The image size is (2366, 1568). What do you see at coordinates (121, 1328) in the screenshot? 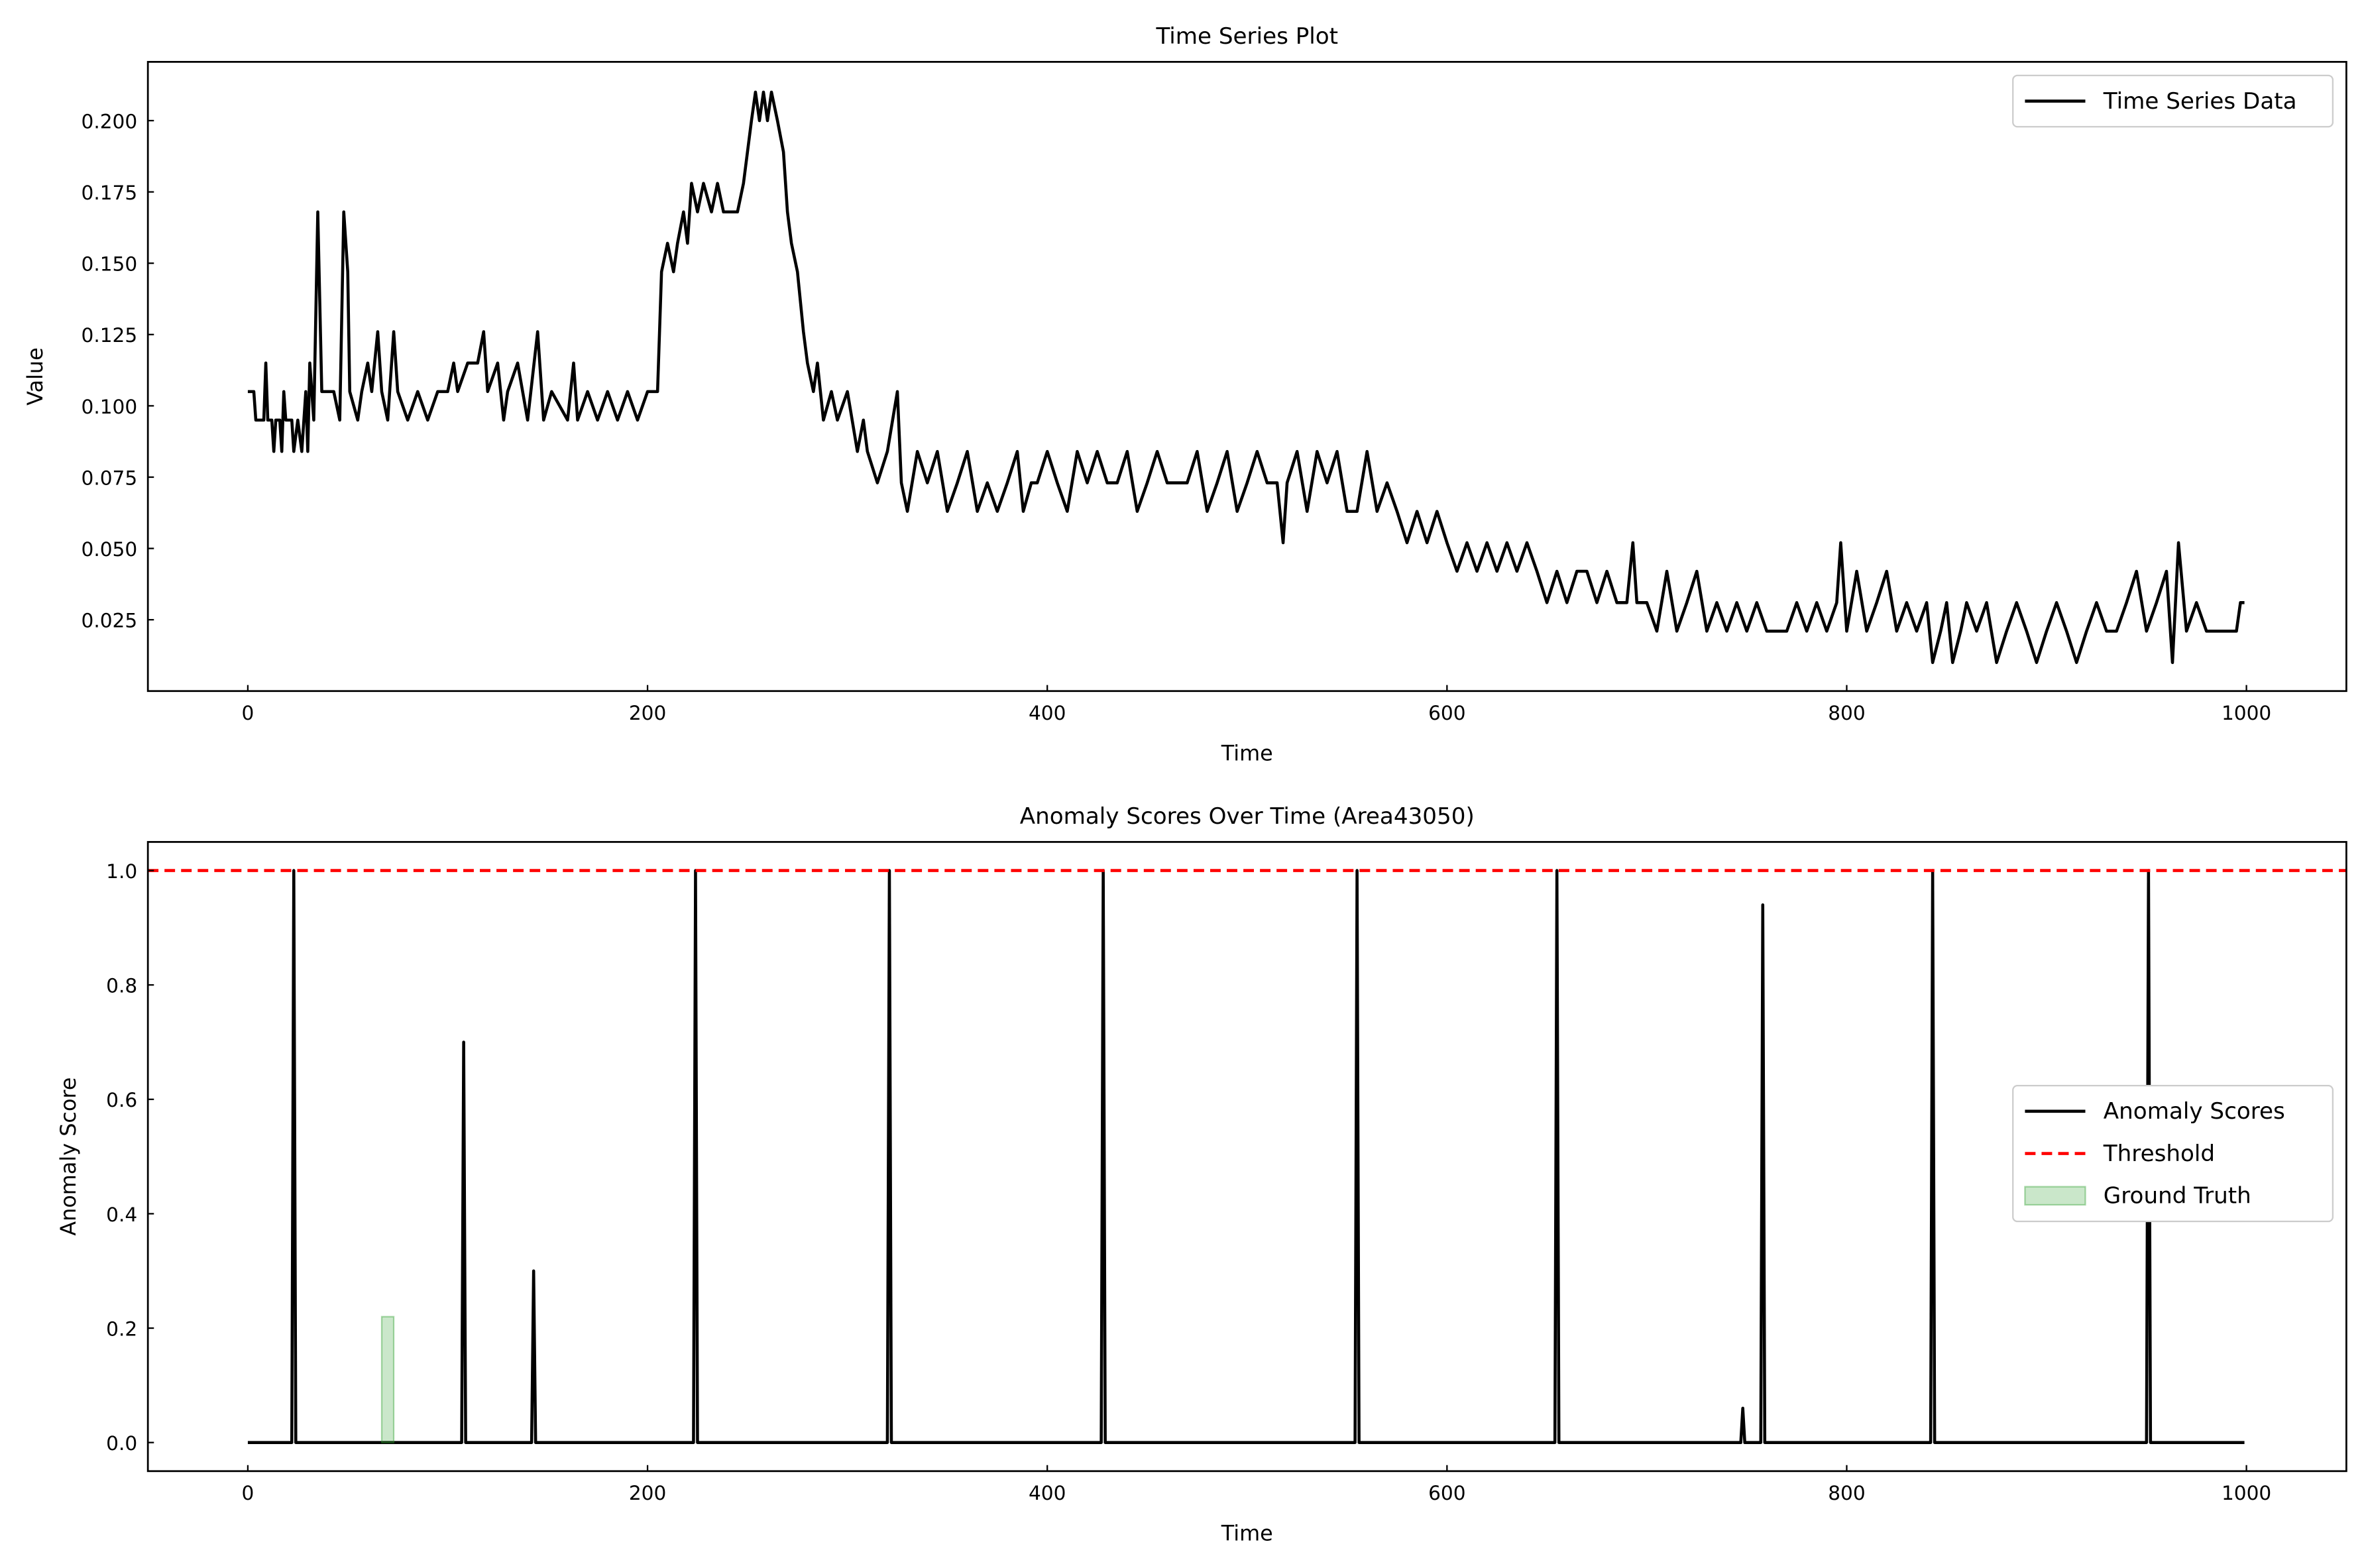
I see `y-tick-label: 0.2` at bounding box center [121, 1328].